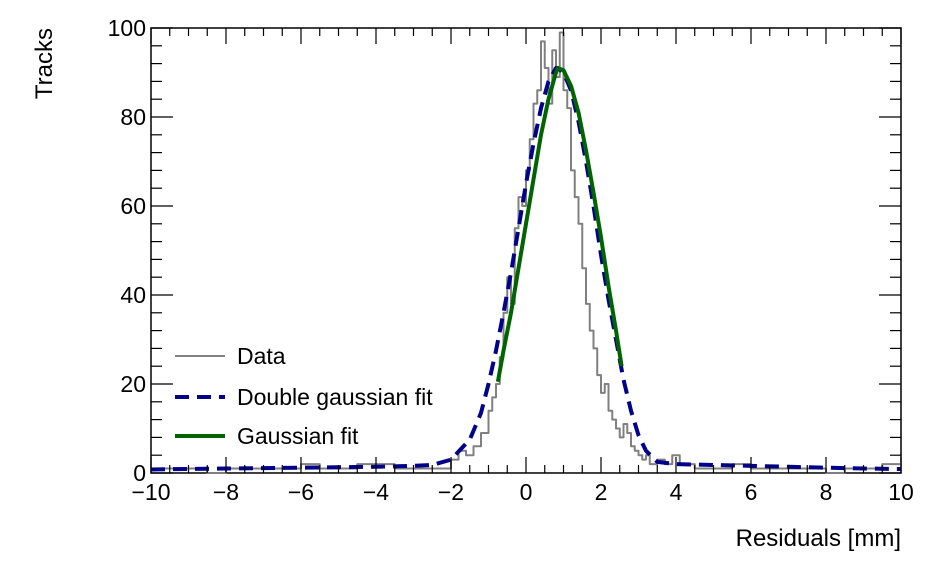 Image resolution: width=949 pixels, height=563 pixels. I want to click on x-tick-label: 4, so click(676, 492).